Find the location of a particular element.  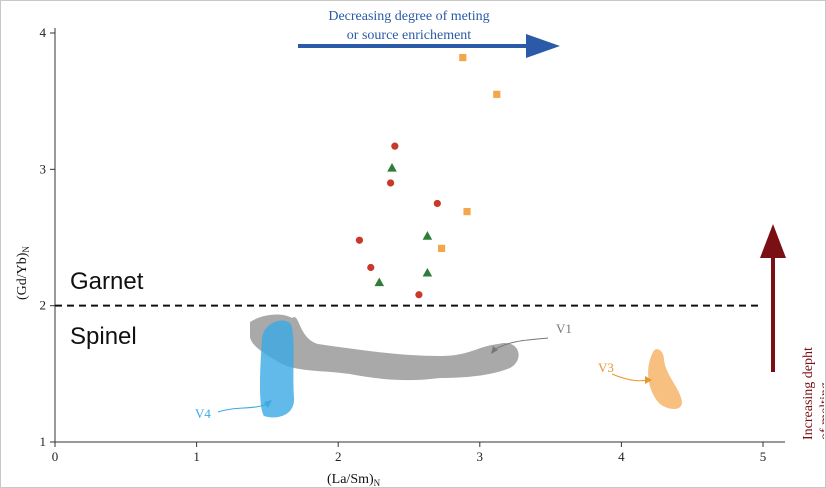

field-v3-leader-arrow is located at coordinates (648, 380).